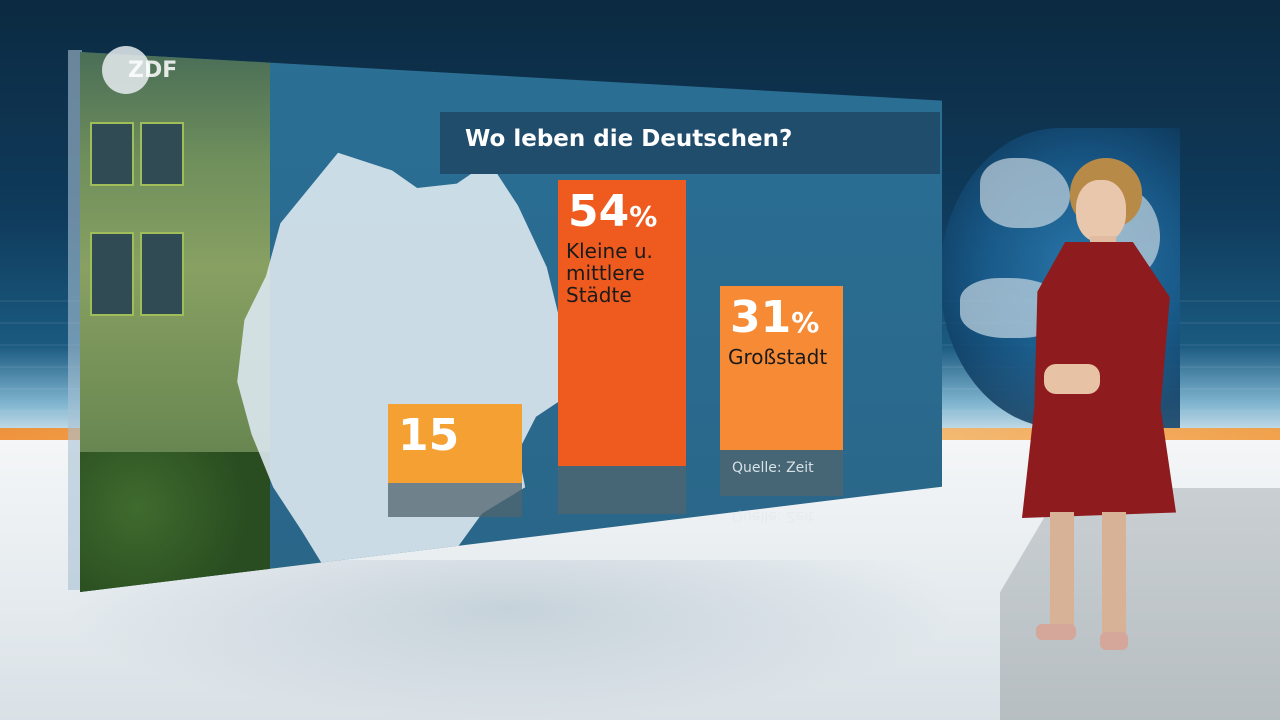  I want to click on hedge-photo, so click(175, 522).